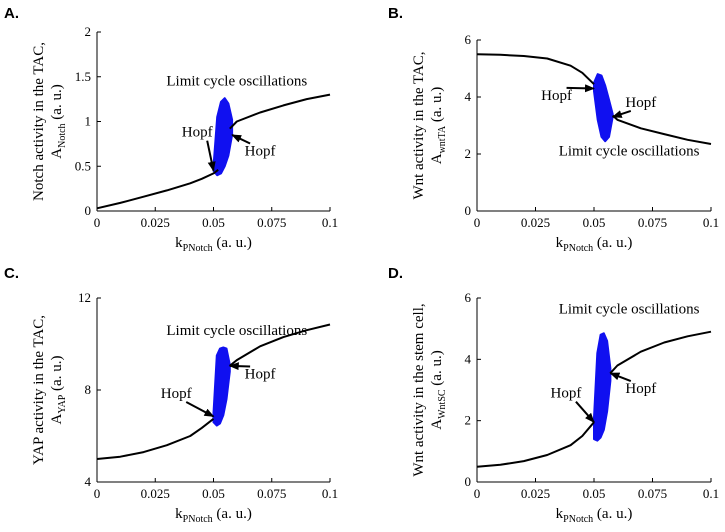 The image size is (725, 532). I want to click on y-tick-label: 1.5, so click(83, 76).